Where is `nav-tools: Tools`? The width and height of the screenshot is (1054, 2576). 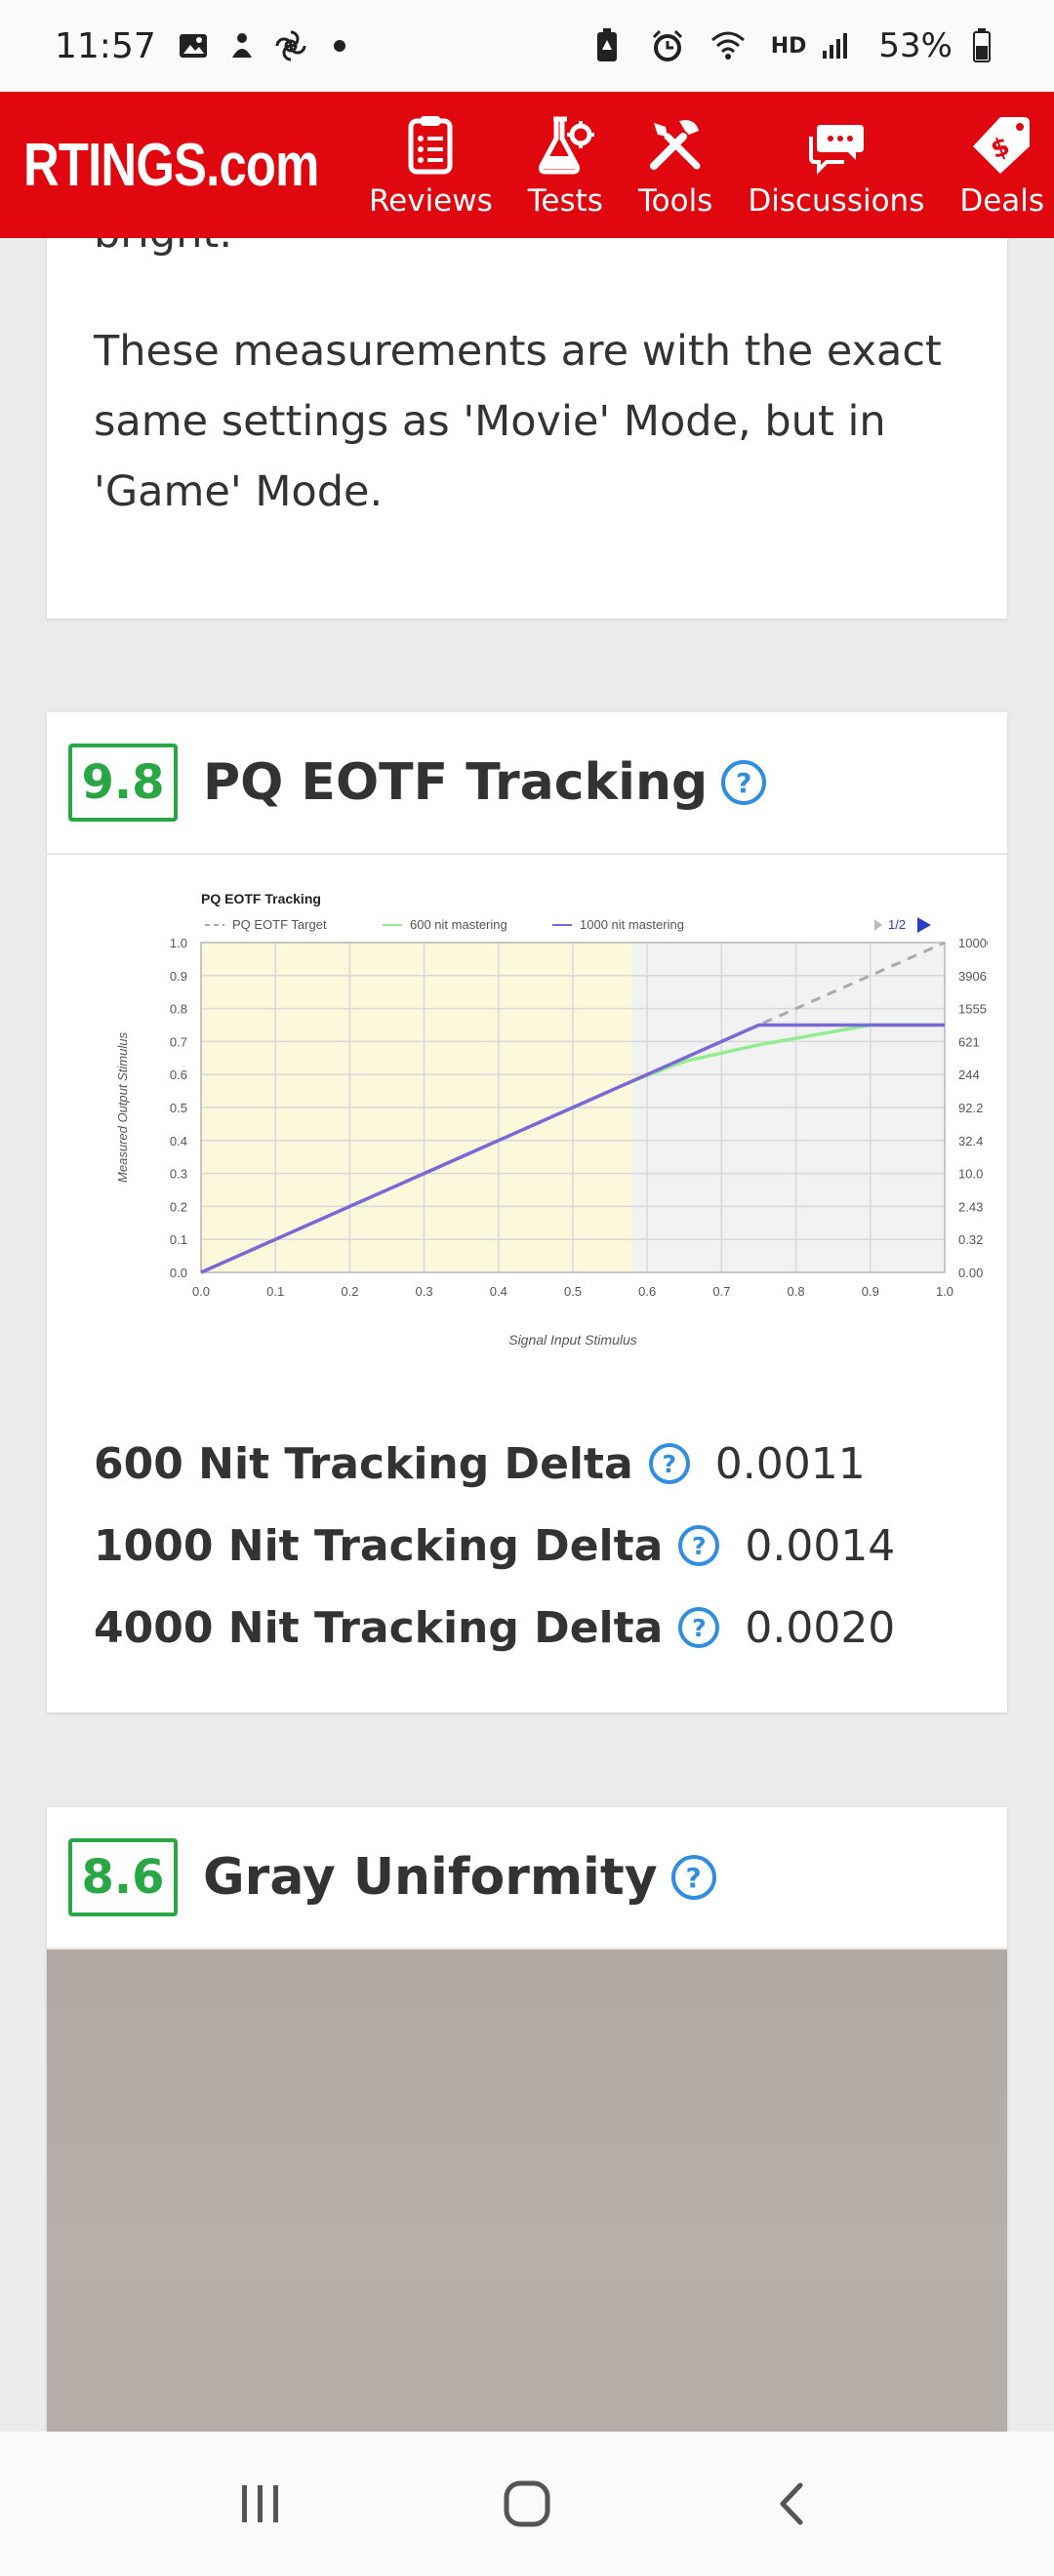 nav-tools: Tools is located at coordinates (675, 169).